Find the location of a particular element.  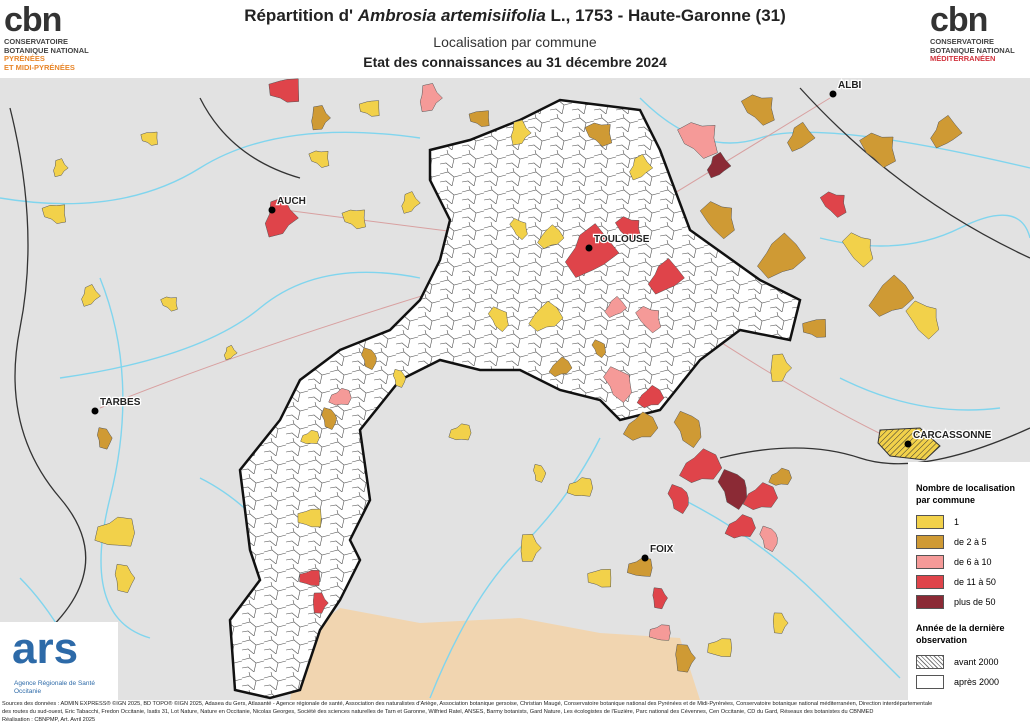

legend-label: après 2000 is located at coordinates (977, 682).